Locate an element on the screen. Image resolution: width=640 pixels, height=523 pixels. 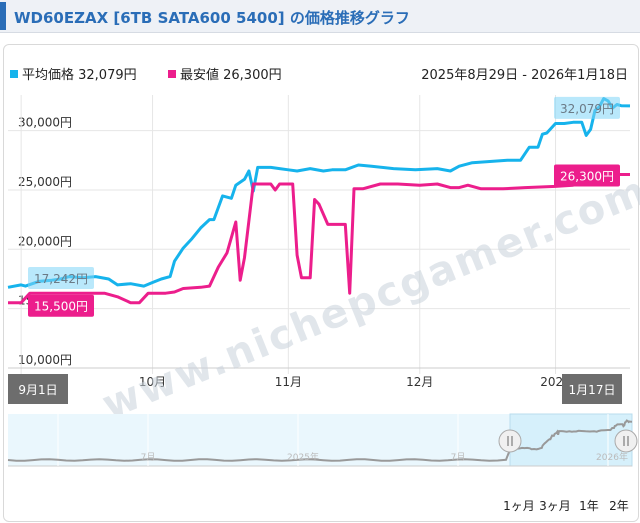
min-end-label: 26,300円 is located at coordinates (587, 177).